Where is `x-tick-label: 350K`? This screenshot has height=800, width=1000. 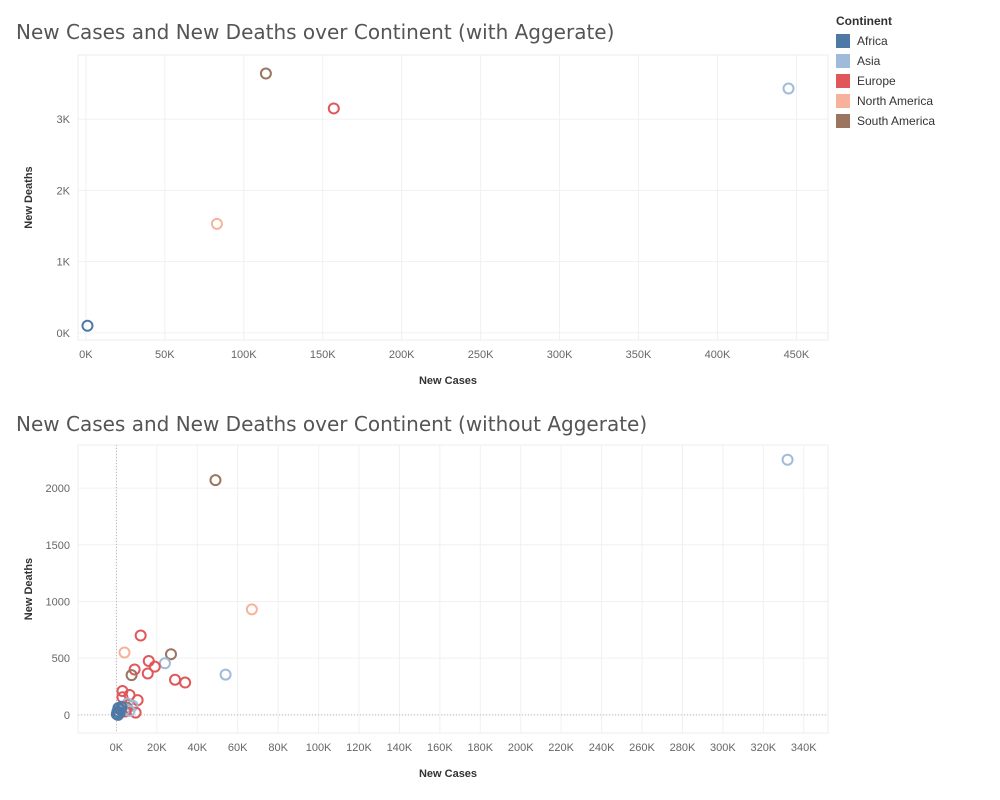
x-tick-label: 350K is located at coordinates (639, 355).